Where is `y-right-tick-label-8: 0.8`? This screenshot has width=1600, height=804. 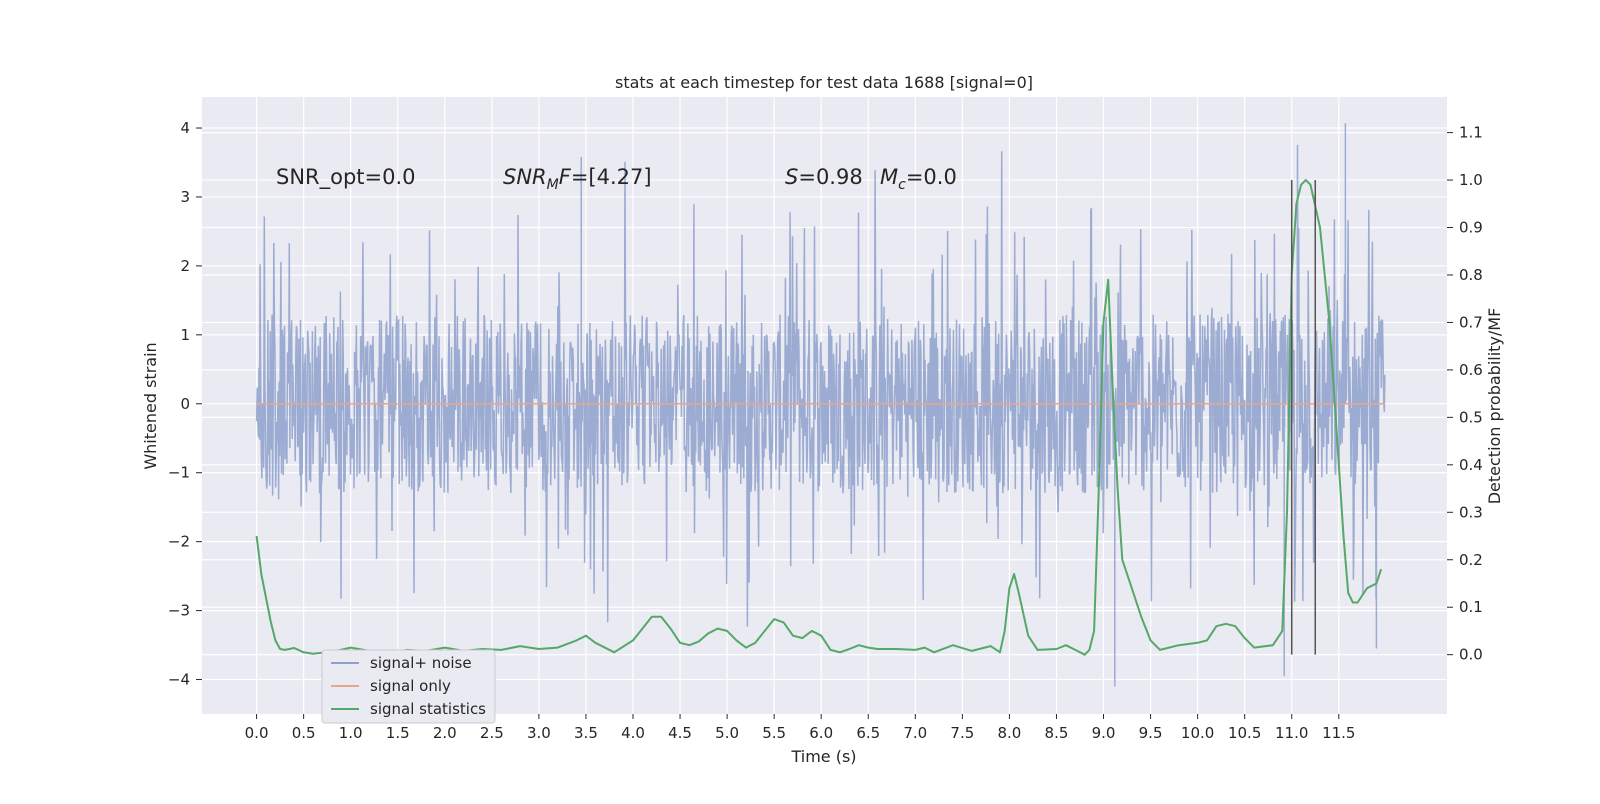
y-right-tick-label-8: 0.8 is located at coordinates (1471, 275).